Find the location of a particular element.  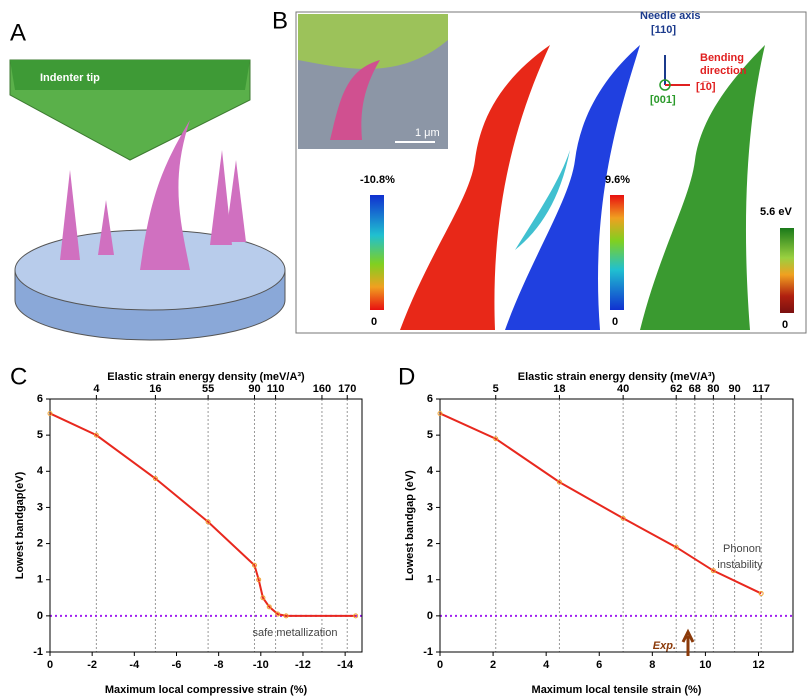

x-tick-label: 8 is located at coordinates (652, 665).